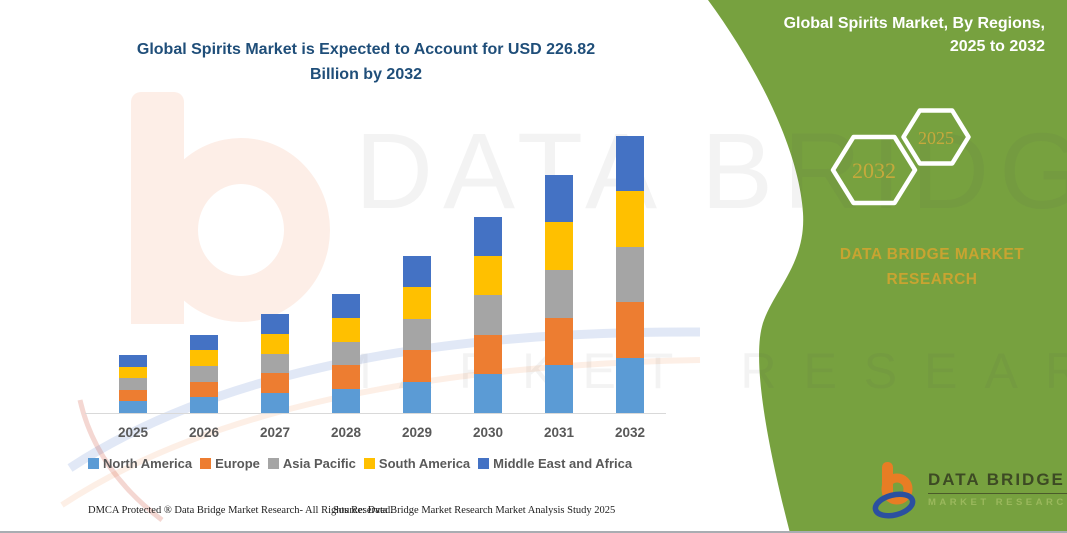  What do you see at coordinates (133, 360) in the screenshot?
I see `bar-segment-middle-east-and-africa-2025` at bounding box center [133, 360].